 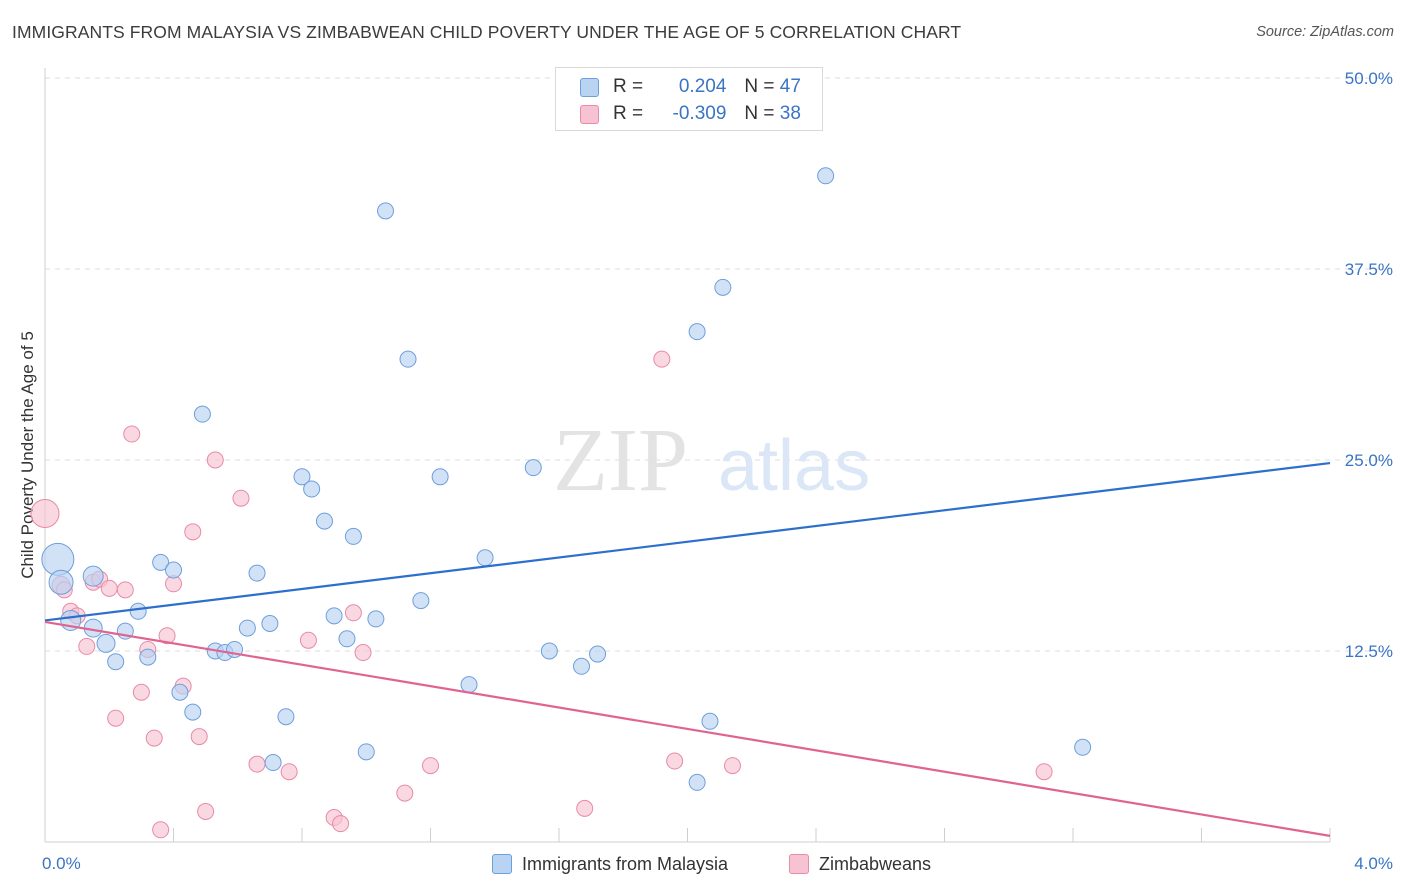 I want to click on legend-row-malaysia: R = 0.204 N = 47, so click(x=690, y=87).